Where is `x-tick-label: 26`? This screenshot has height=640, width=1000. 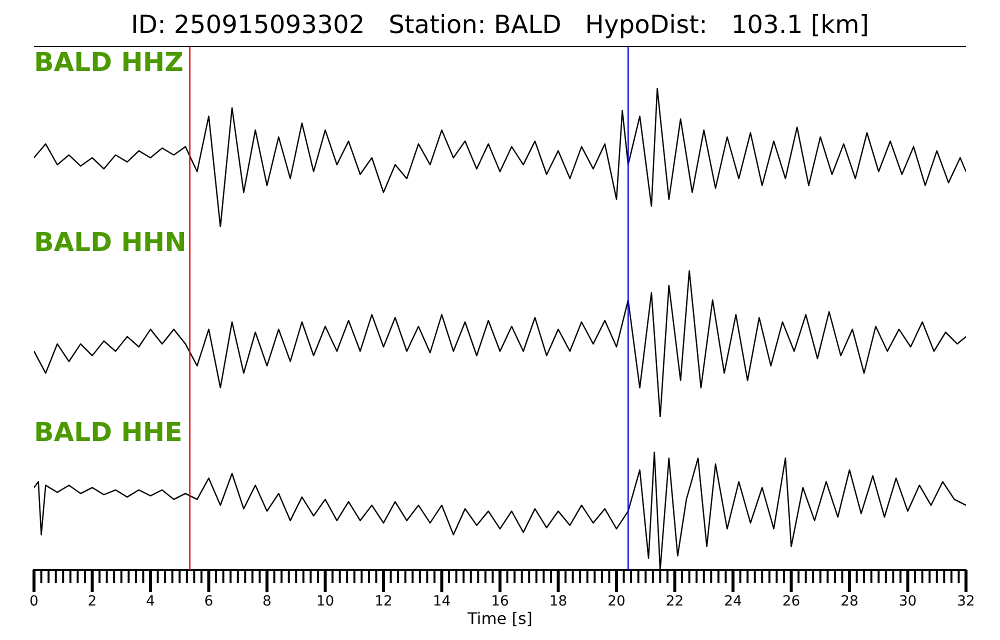 x-tick-label: 26 is located at coordinates (791, 602).